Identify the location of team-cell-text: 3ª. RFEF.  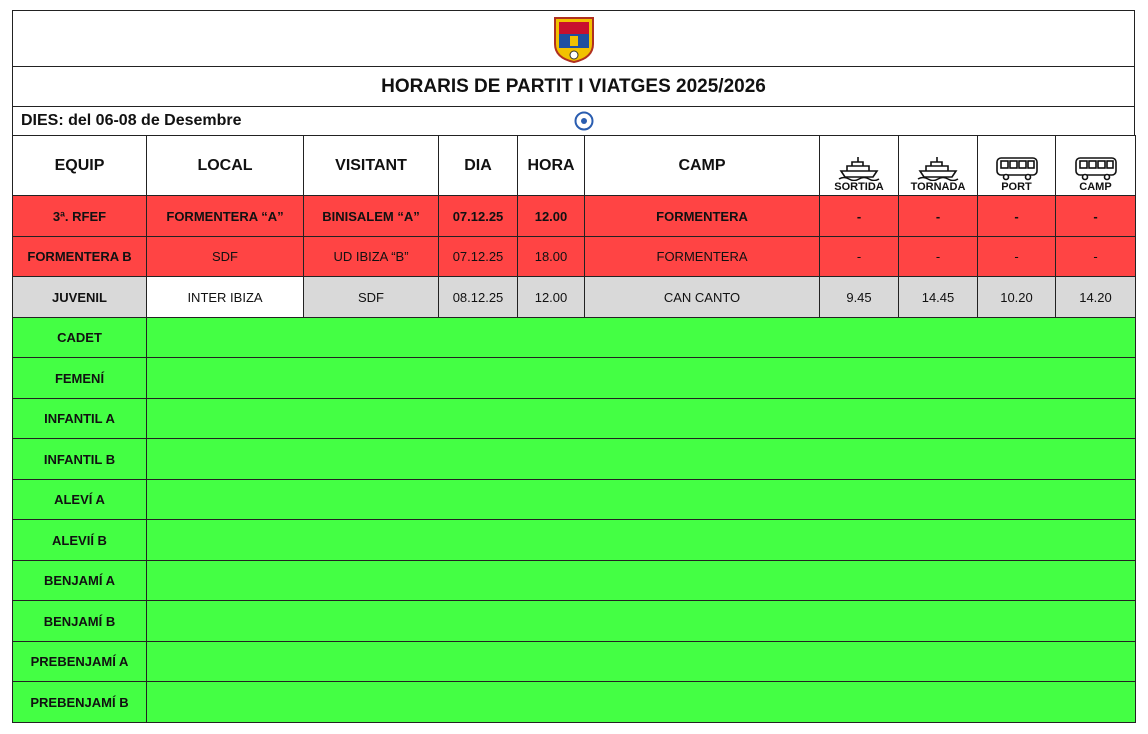
(79, 216).